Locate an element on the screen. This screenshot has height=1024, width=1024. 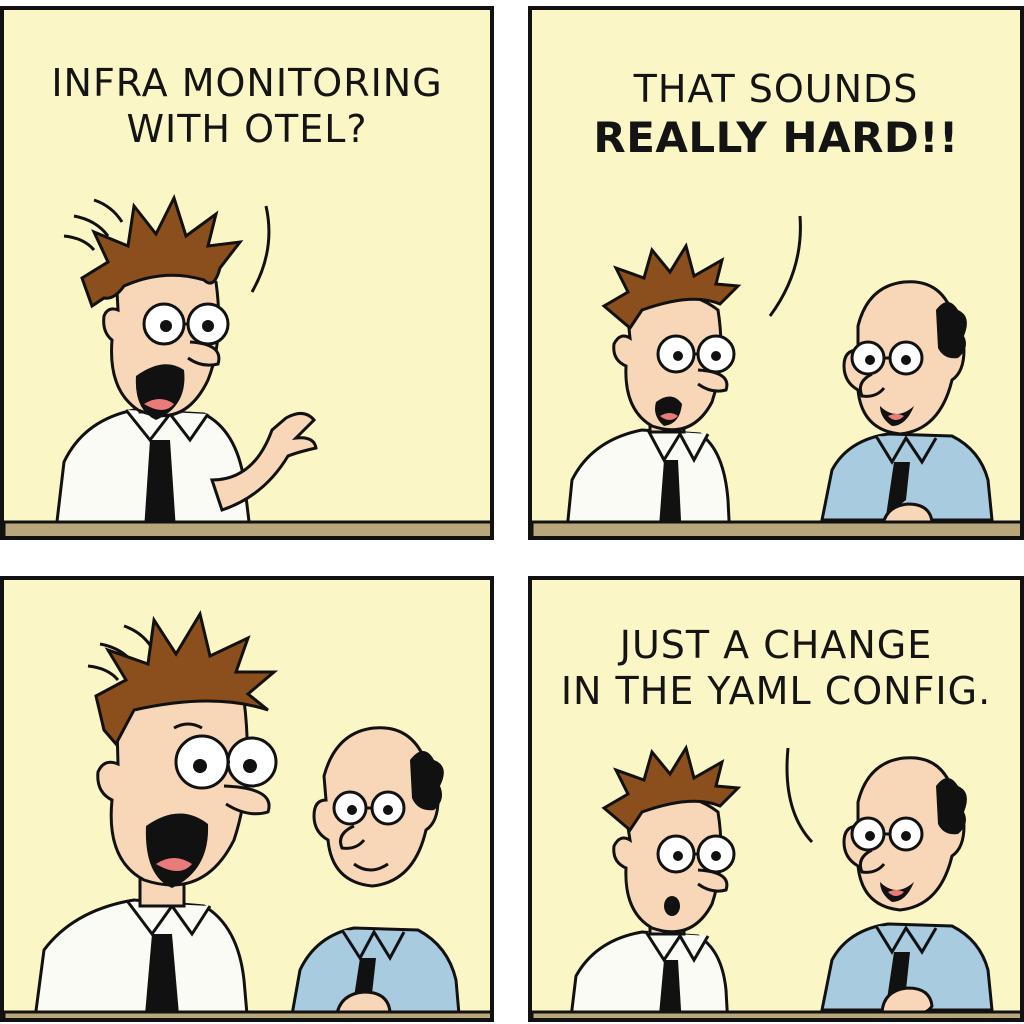
caption-line: JUST A CHANGE is located at coordinates (776, 645).